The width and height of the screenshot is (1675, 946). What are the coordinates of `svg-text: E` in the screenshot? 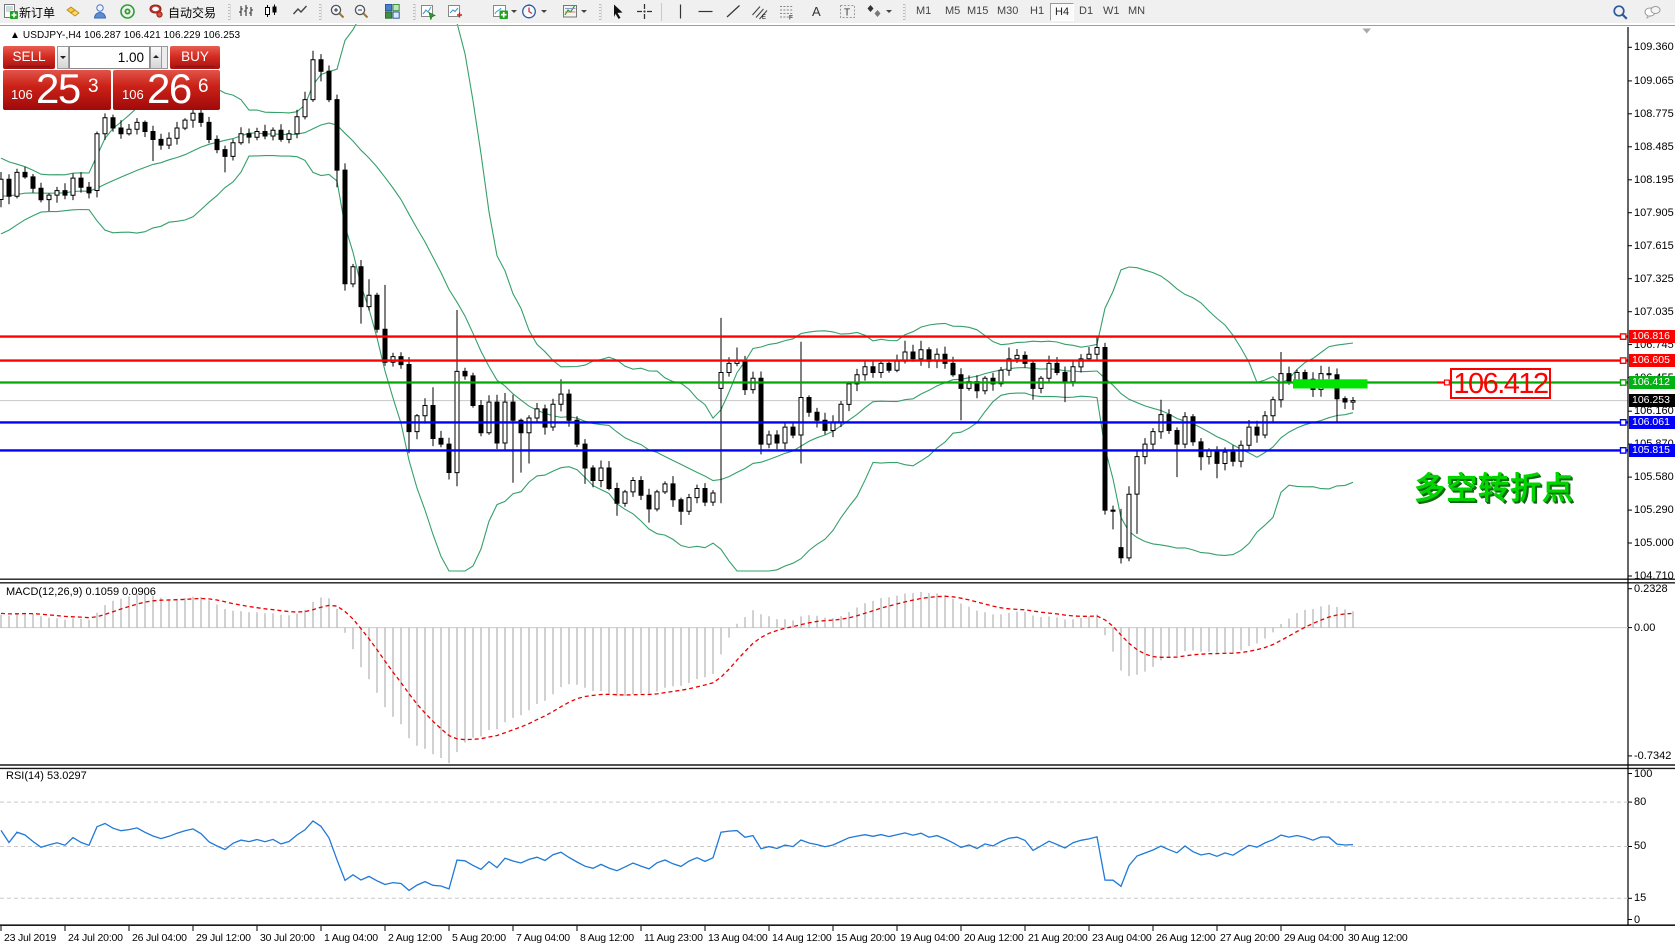 It's located at (764, 17).